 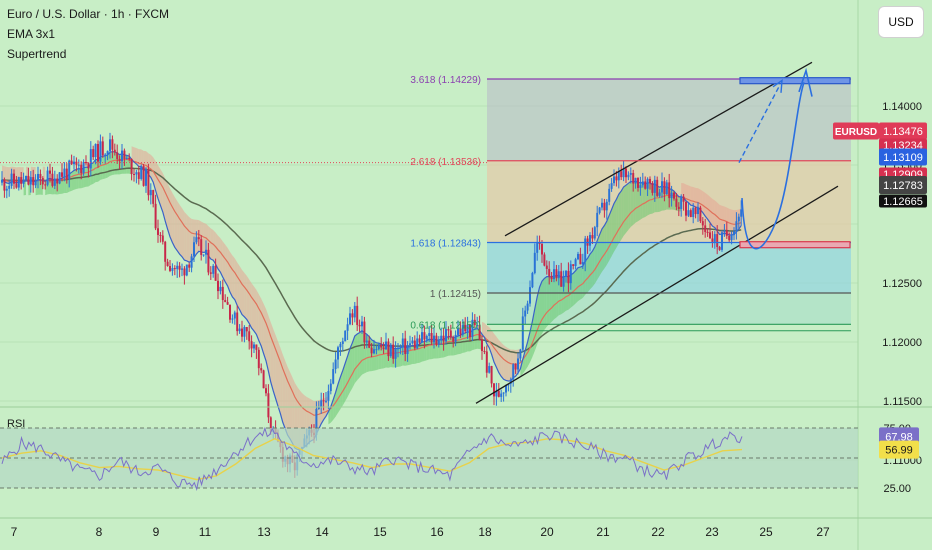 What do you see at coordinates (899, 449) in the screenshot?
I see `rsi-value-tag` at bounding box center [899, 449].